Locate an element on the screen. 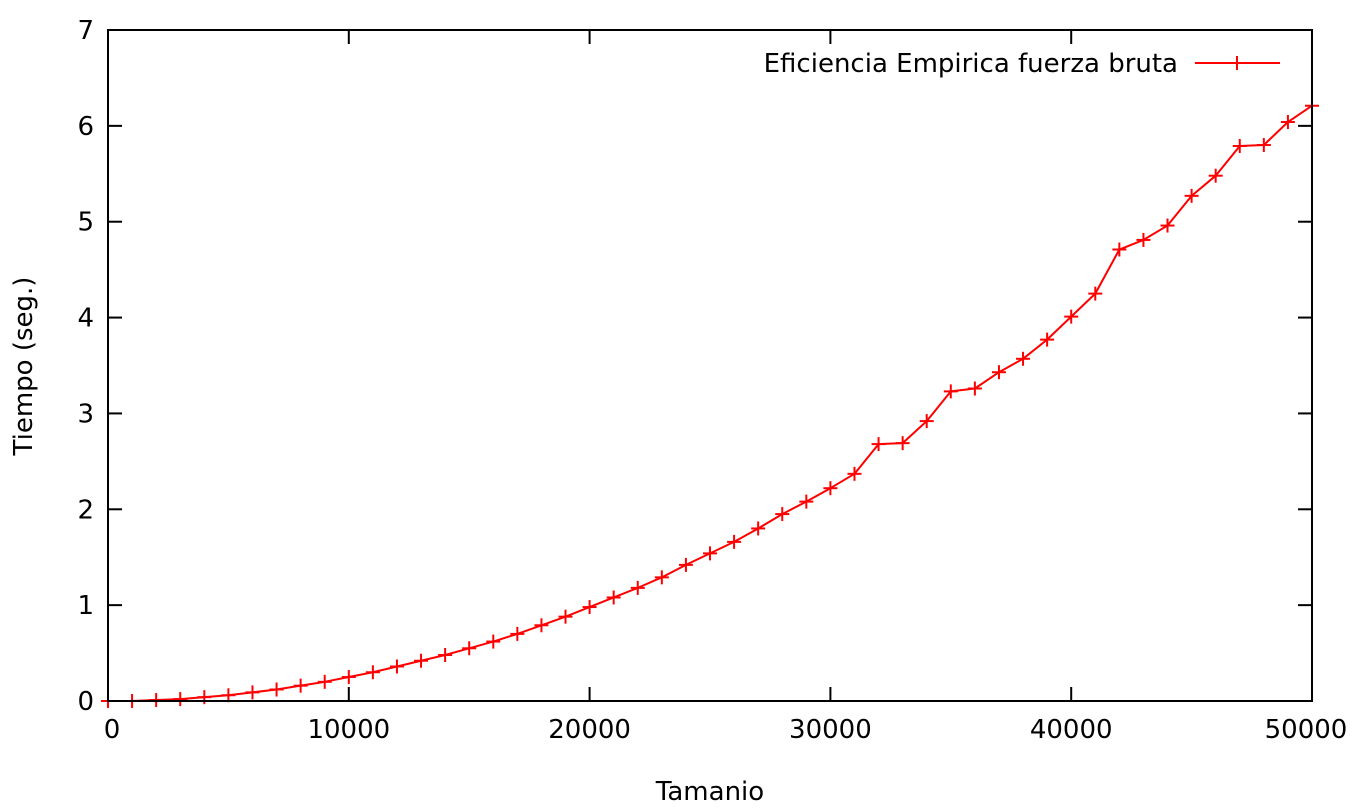  legend: Eficiencia Empirica fuerza bruta is located at coordinates (1022, 64).